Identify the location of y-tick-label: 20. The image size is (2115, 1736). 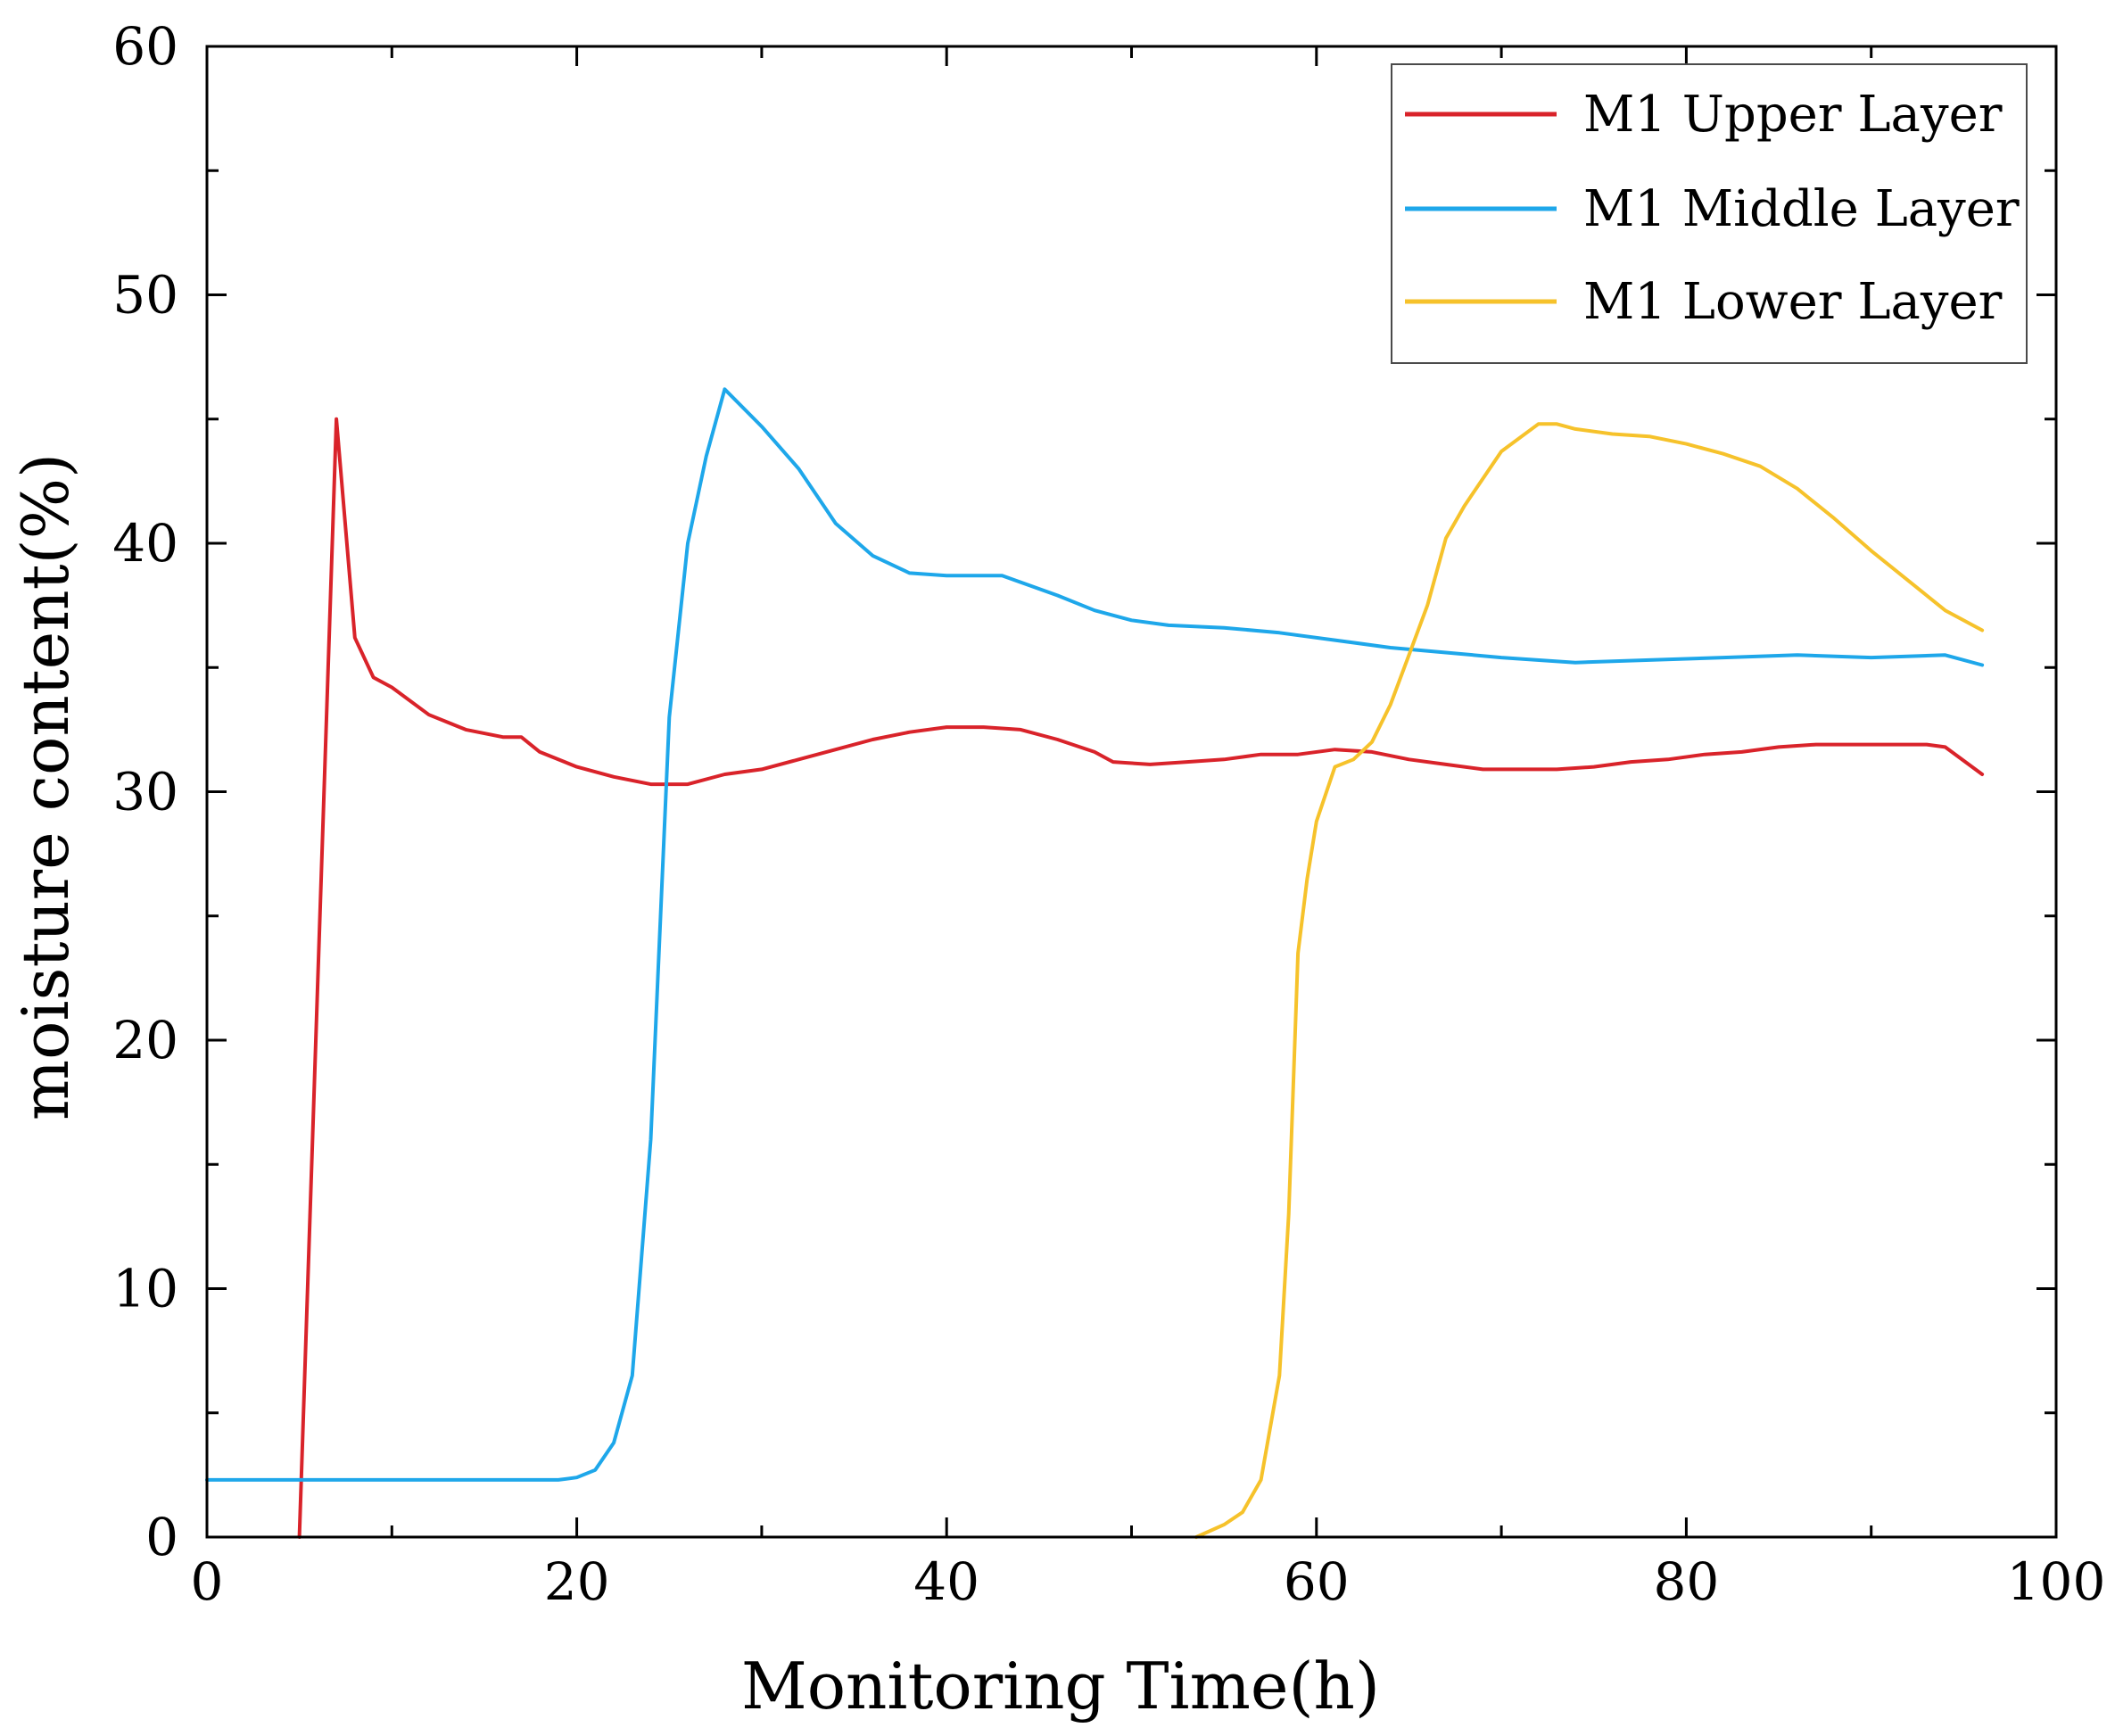
(145, 1040).